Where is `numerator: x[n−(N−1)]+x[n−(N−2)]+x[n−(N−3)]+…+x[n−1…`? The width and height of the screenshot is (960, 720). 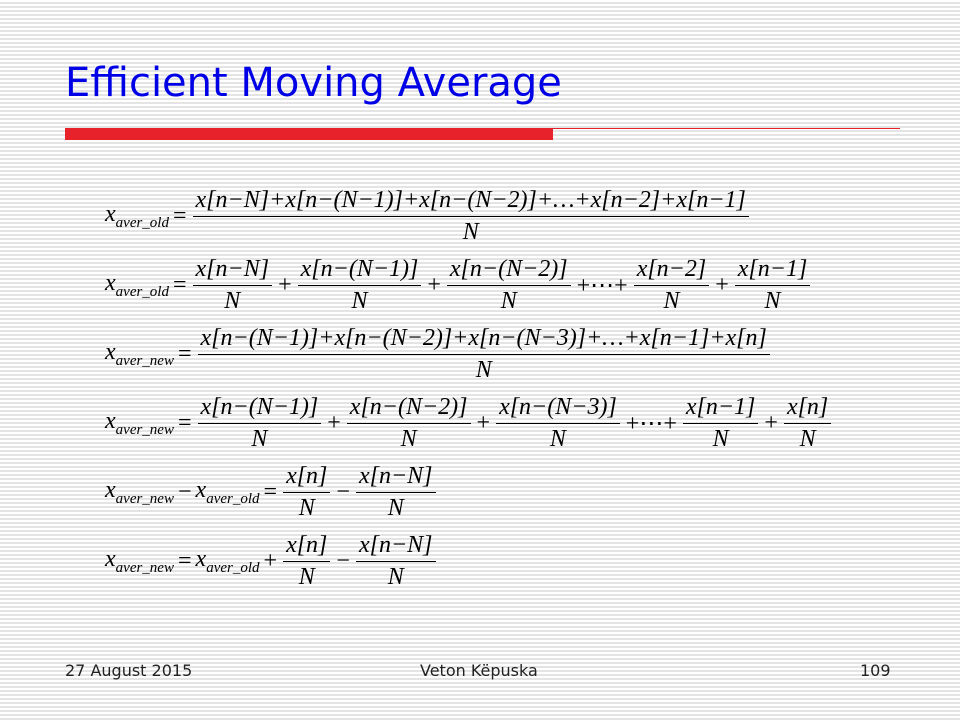 numerator: x[n−(N−1)]+x[n−(N−2)]+x[n−(N−3)]+…+x[n−1… is located at coordinates (483, 340).